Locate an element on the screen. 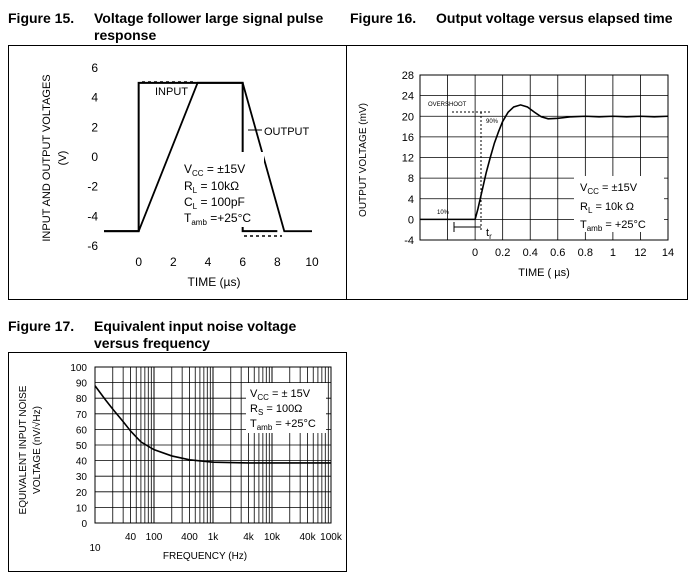 The height and width of the screenshot is (579, 695). figure15-y-tick-label: 2 is located at coordinates (94, 127).